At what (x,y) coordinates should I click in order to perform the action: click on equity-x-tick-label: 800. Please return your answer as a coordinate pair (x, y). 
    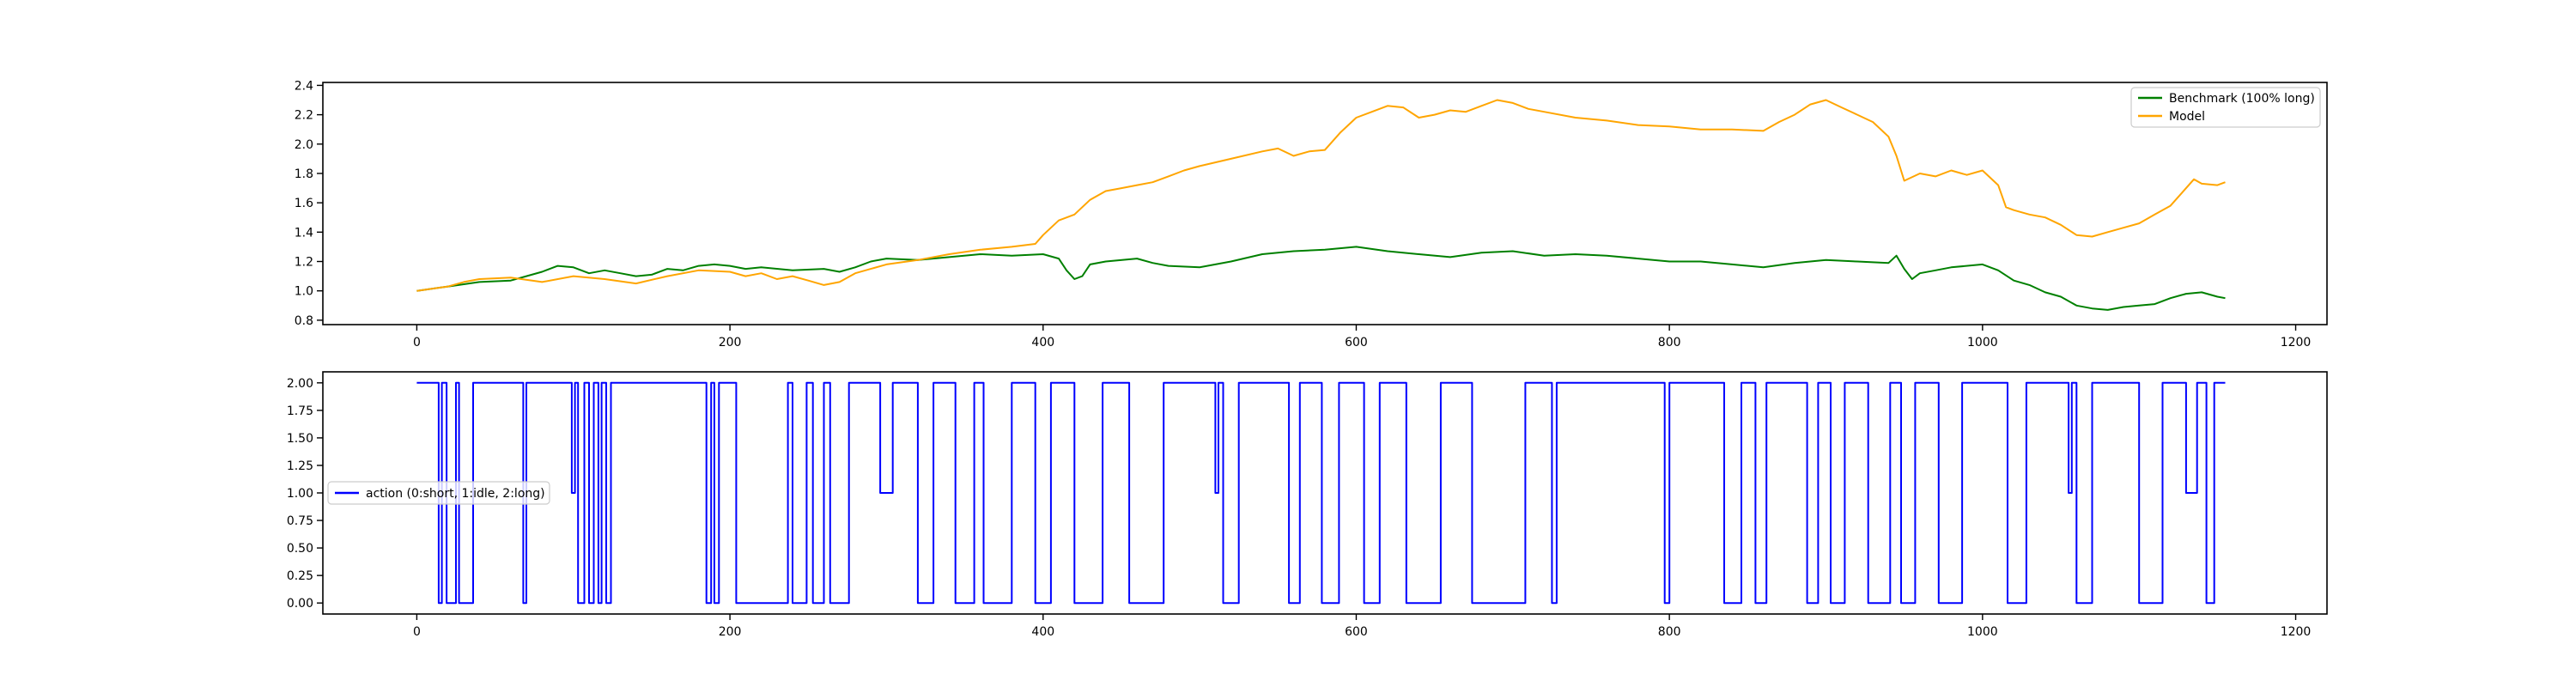
    Looking at the image, I should click on (1670, 343).